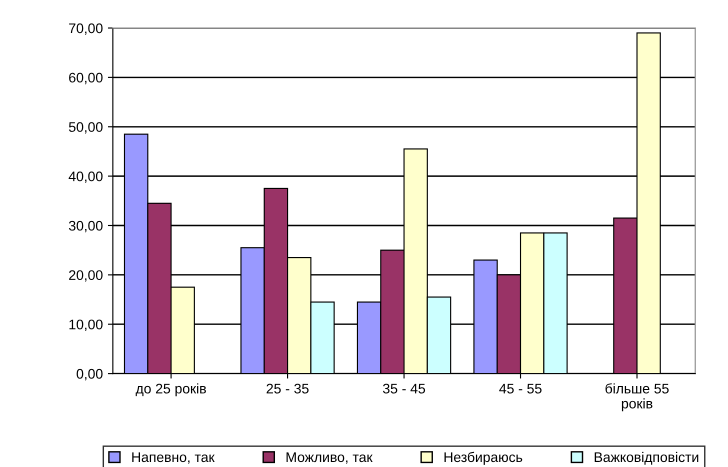 The height and width of the screenshot is (467, 728). What do you see at coordinates (171, 389) in the screenshot?
I see `x-tick-label: до 25 років` at bounding box center [171, 389].